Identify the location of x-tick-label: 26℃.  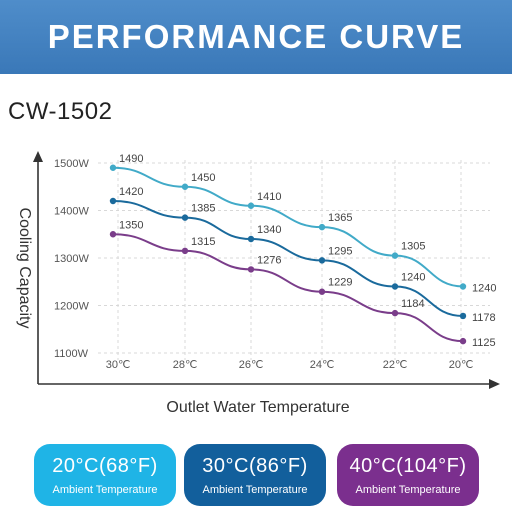
(251, 365).